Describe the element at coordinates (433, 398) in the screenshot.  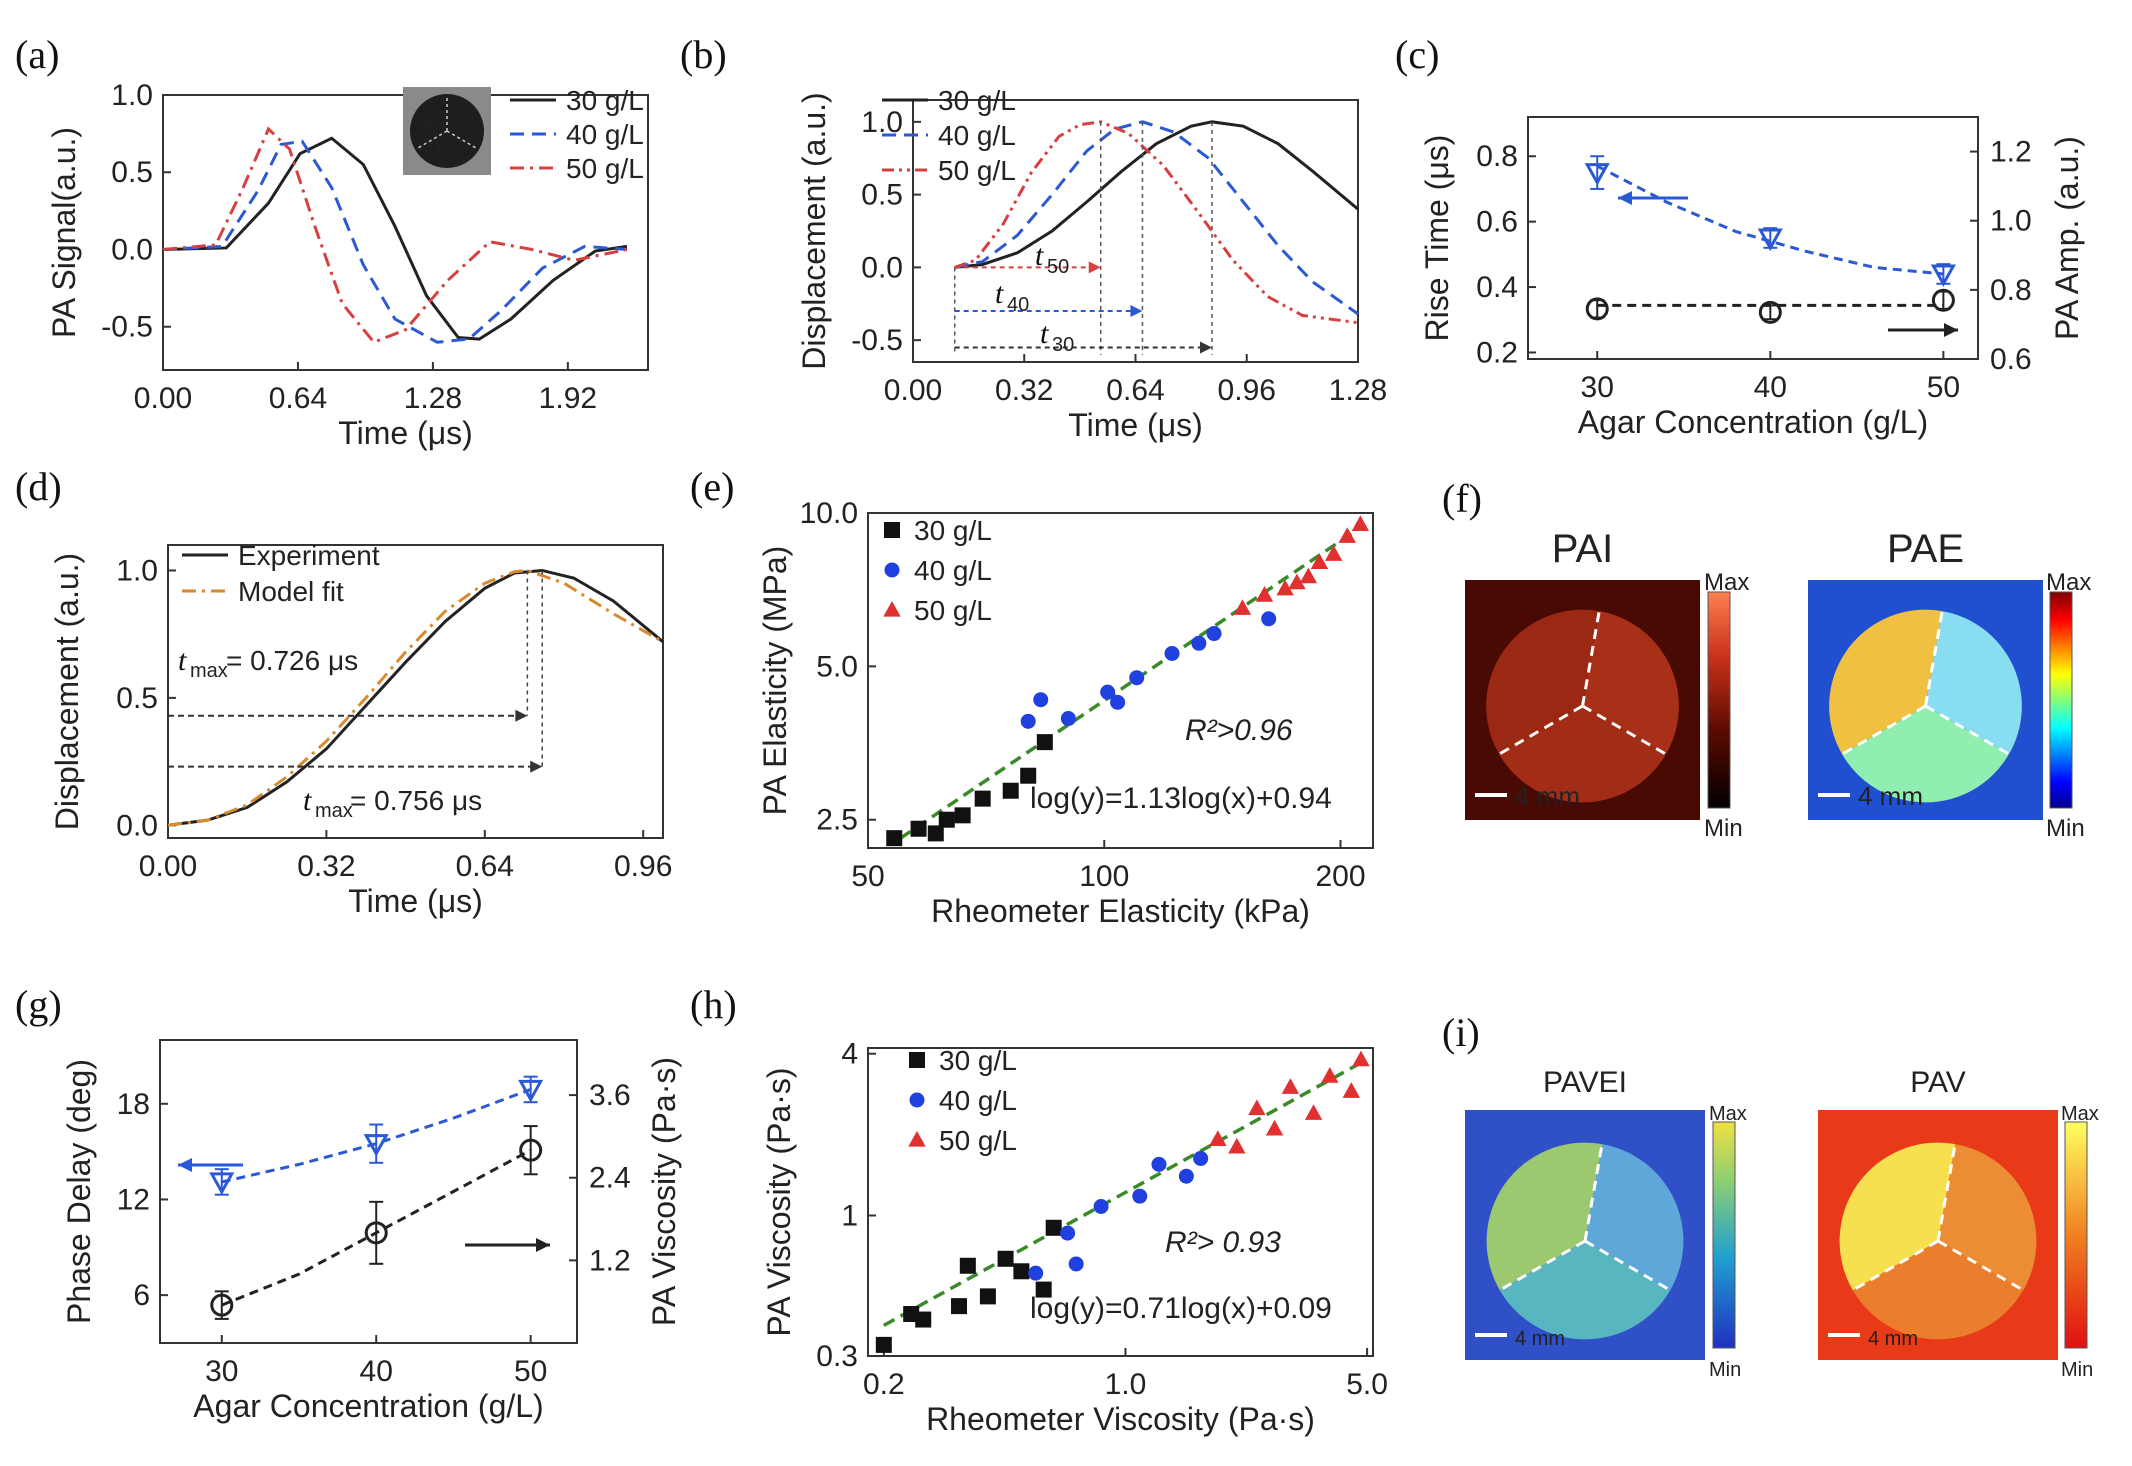
I see `x-tick-label: 1.28` at that location.